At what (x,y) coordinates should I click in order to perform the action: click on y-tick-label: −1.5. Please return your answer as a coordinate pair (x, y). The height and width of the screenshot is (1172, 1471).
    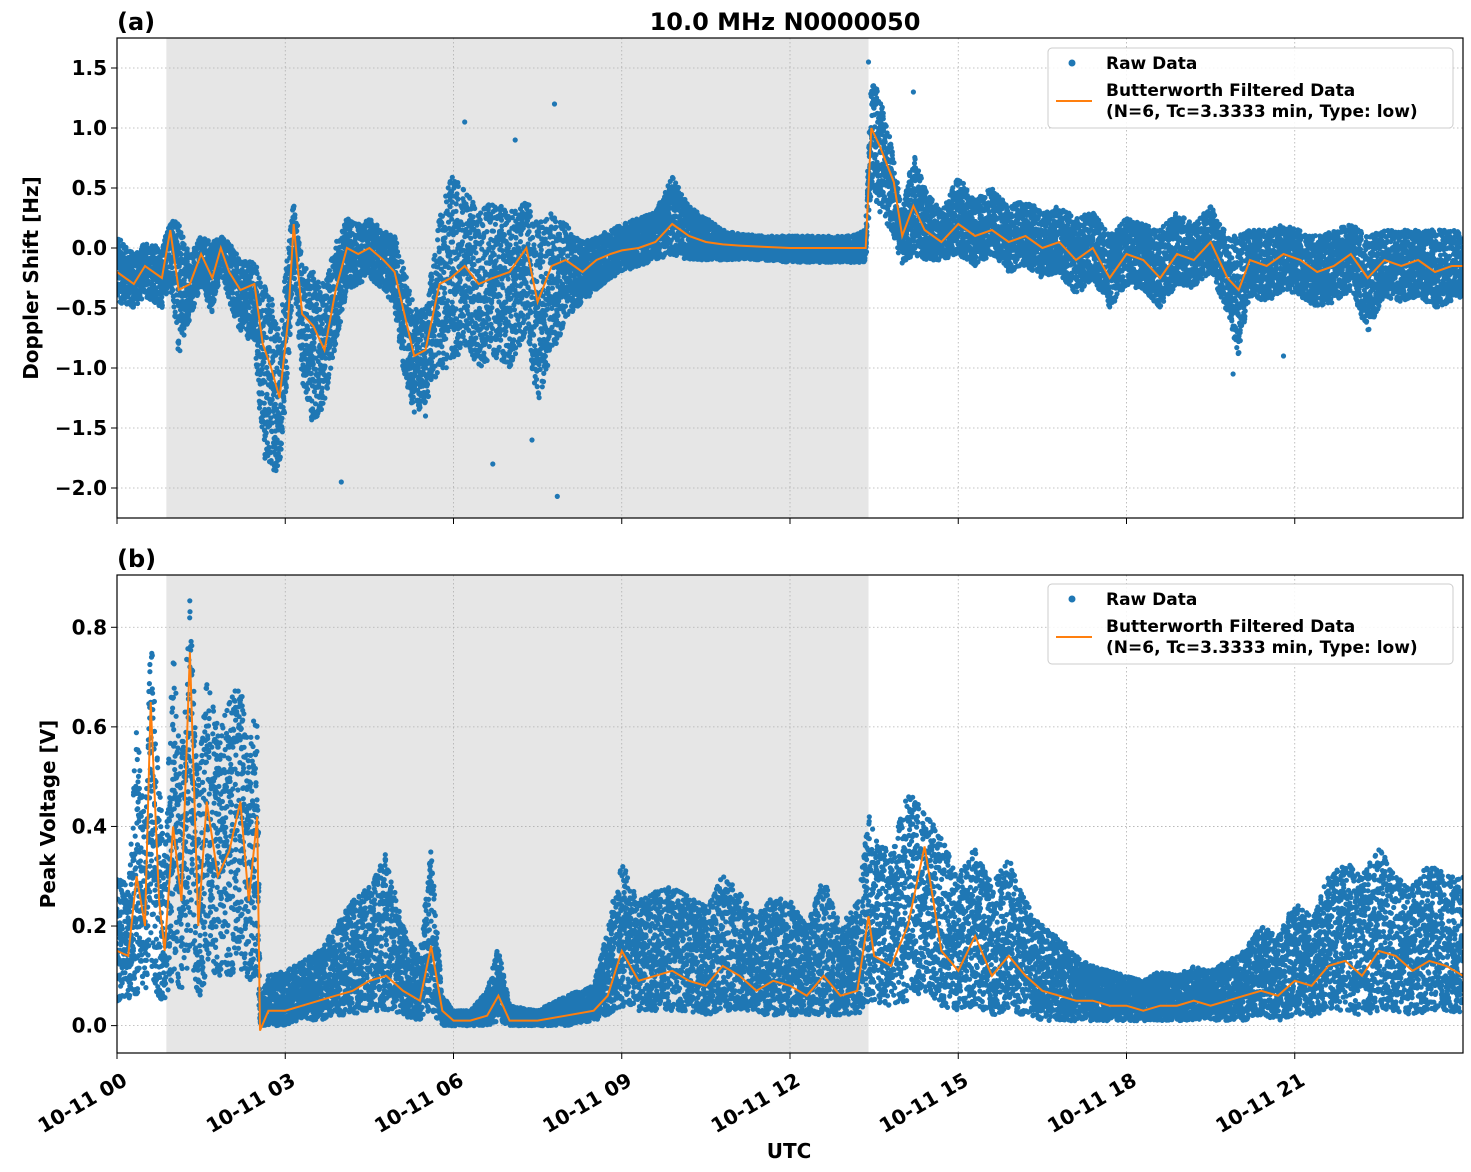
    Looking at the image, I should click on (81, 428).